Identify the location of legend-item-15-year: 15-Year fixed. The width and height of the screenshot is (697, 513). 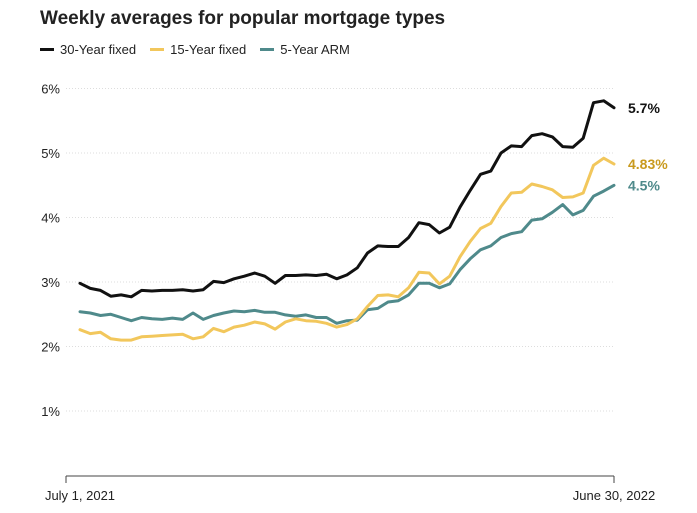
(198, 49).